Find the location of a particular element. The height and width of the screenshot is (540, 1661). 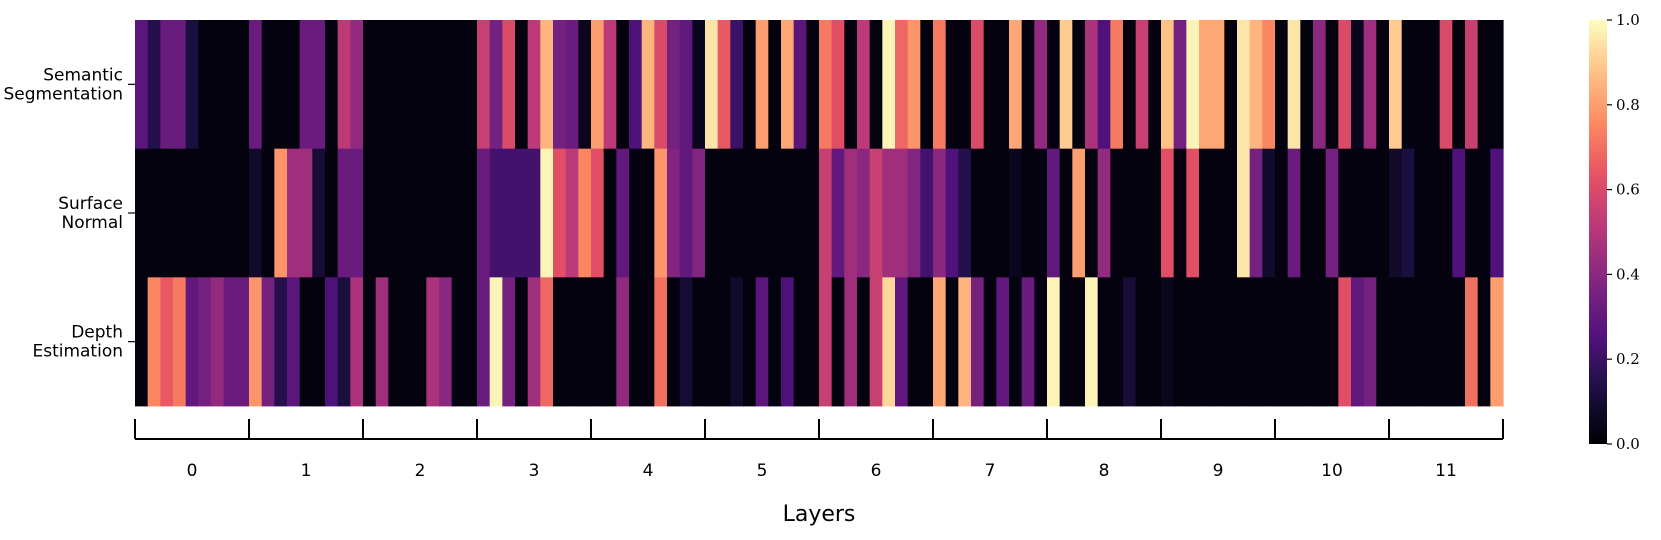

colorbar-tick-label: 0.0 is located at coordinates (1628, 444).